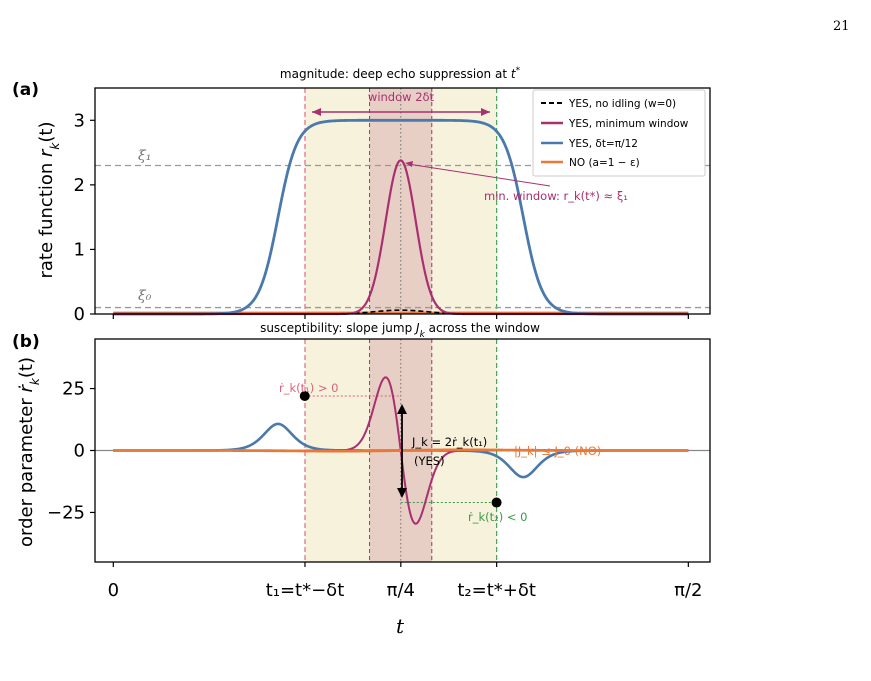 Image resolution: width=871 pixels, height=681 pixels. What do you see at coordinates (400, 316) in the screenshot?
I see `panel-a-xticks` at bounding box center [400, 316].